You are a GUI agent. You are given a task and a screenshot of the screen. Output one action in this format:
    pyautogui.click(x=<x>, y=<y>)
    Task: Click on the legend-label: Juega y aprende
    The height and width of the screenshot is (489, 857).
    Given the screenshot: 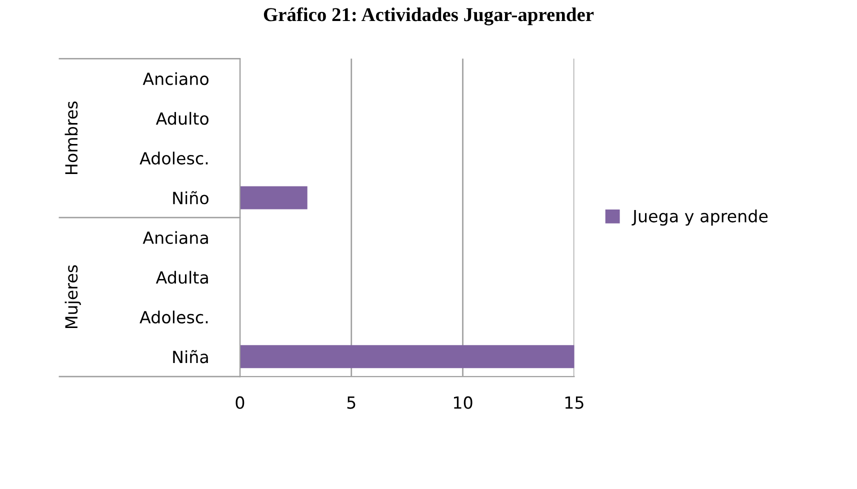 What is the action you would take?
    pyautogui.click(x=700, y=218)
    